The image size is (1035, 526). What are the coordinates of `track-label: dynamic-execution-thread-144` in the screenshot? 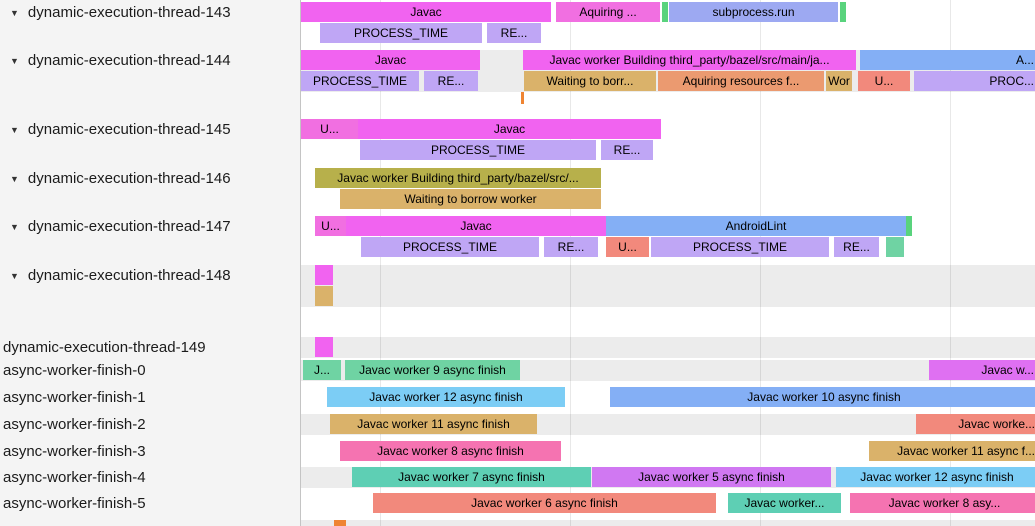 It's located at (129, 60).